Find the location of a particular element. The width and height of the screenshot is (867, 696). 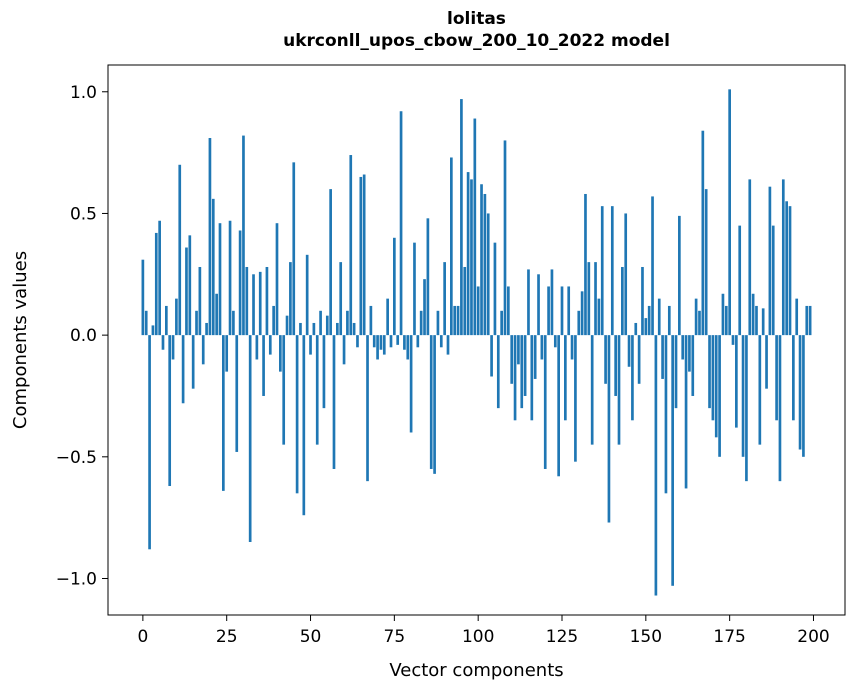

y-tick-label: 0.5 is located at coordinates (83, 214).